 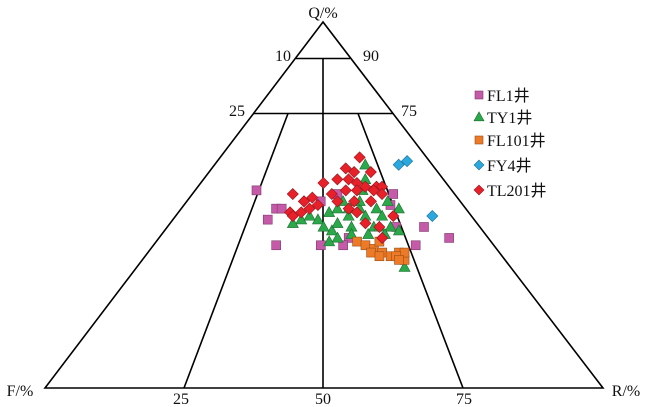 I want to click on legend-triangle-icon, so click(x=479, y=116).